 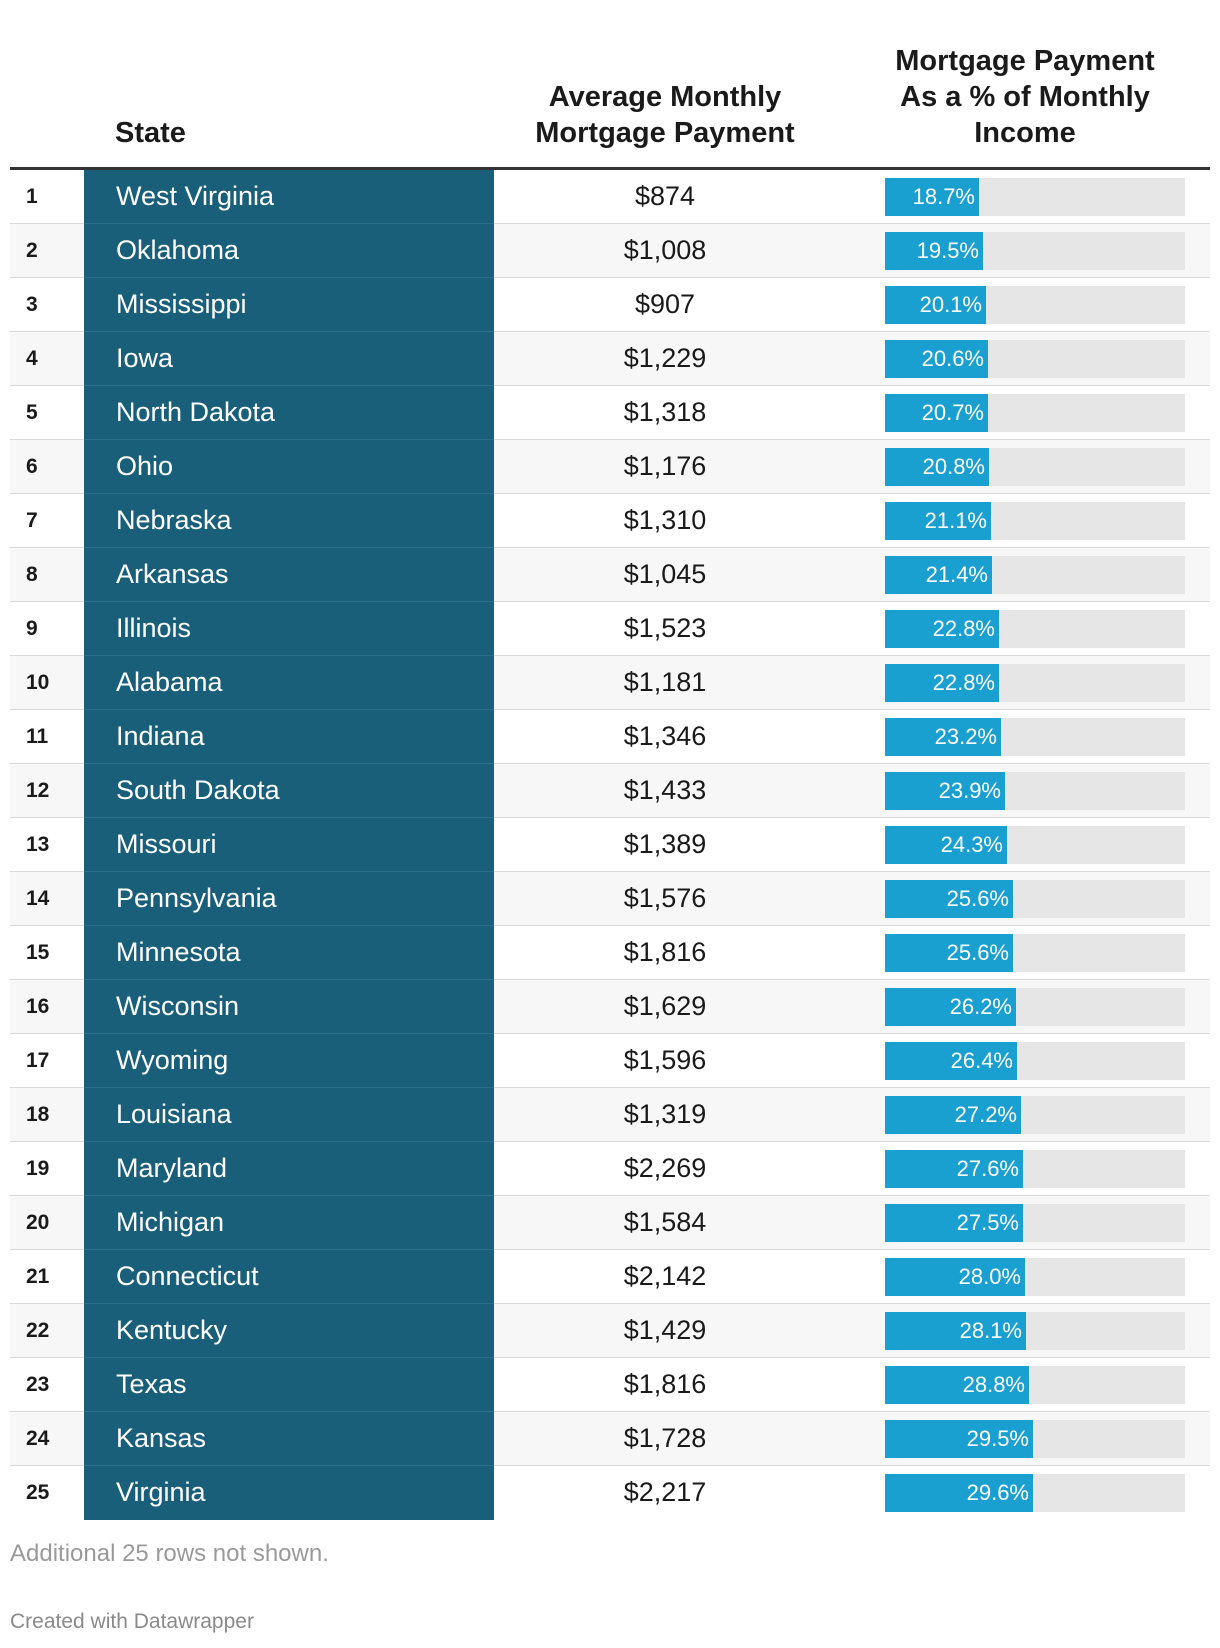 What do you see at coordinates (665, 97) in the screenshot?
I see `payment-header-line1: Average Monthly` at bounding box center [665, 97].